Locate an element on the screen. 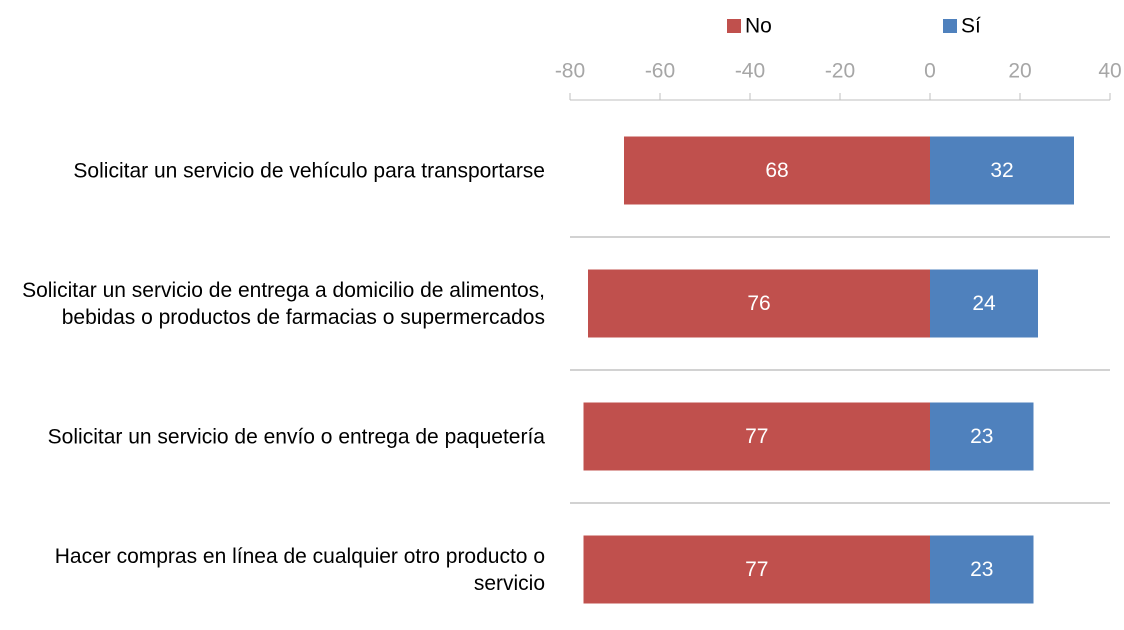 This screenshot has height=630, width=1124. value-label: 76 is located at coordinates (758, 303).